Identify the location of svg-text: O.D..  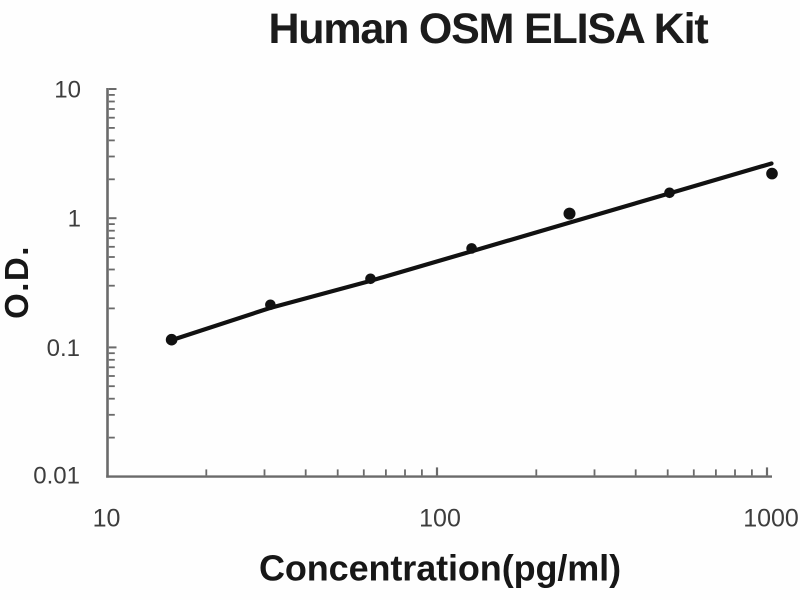
(17, 282).